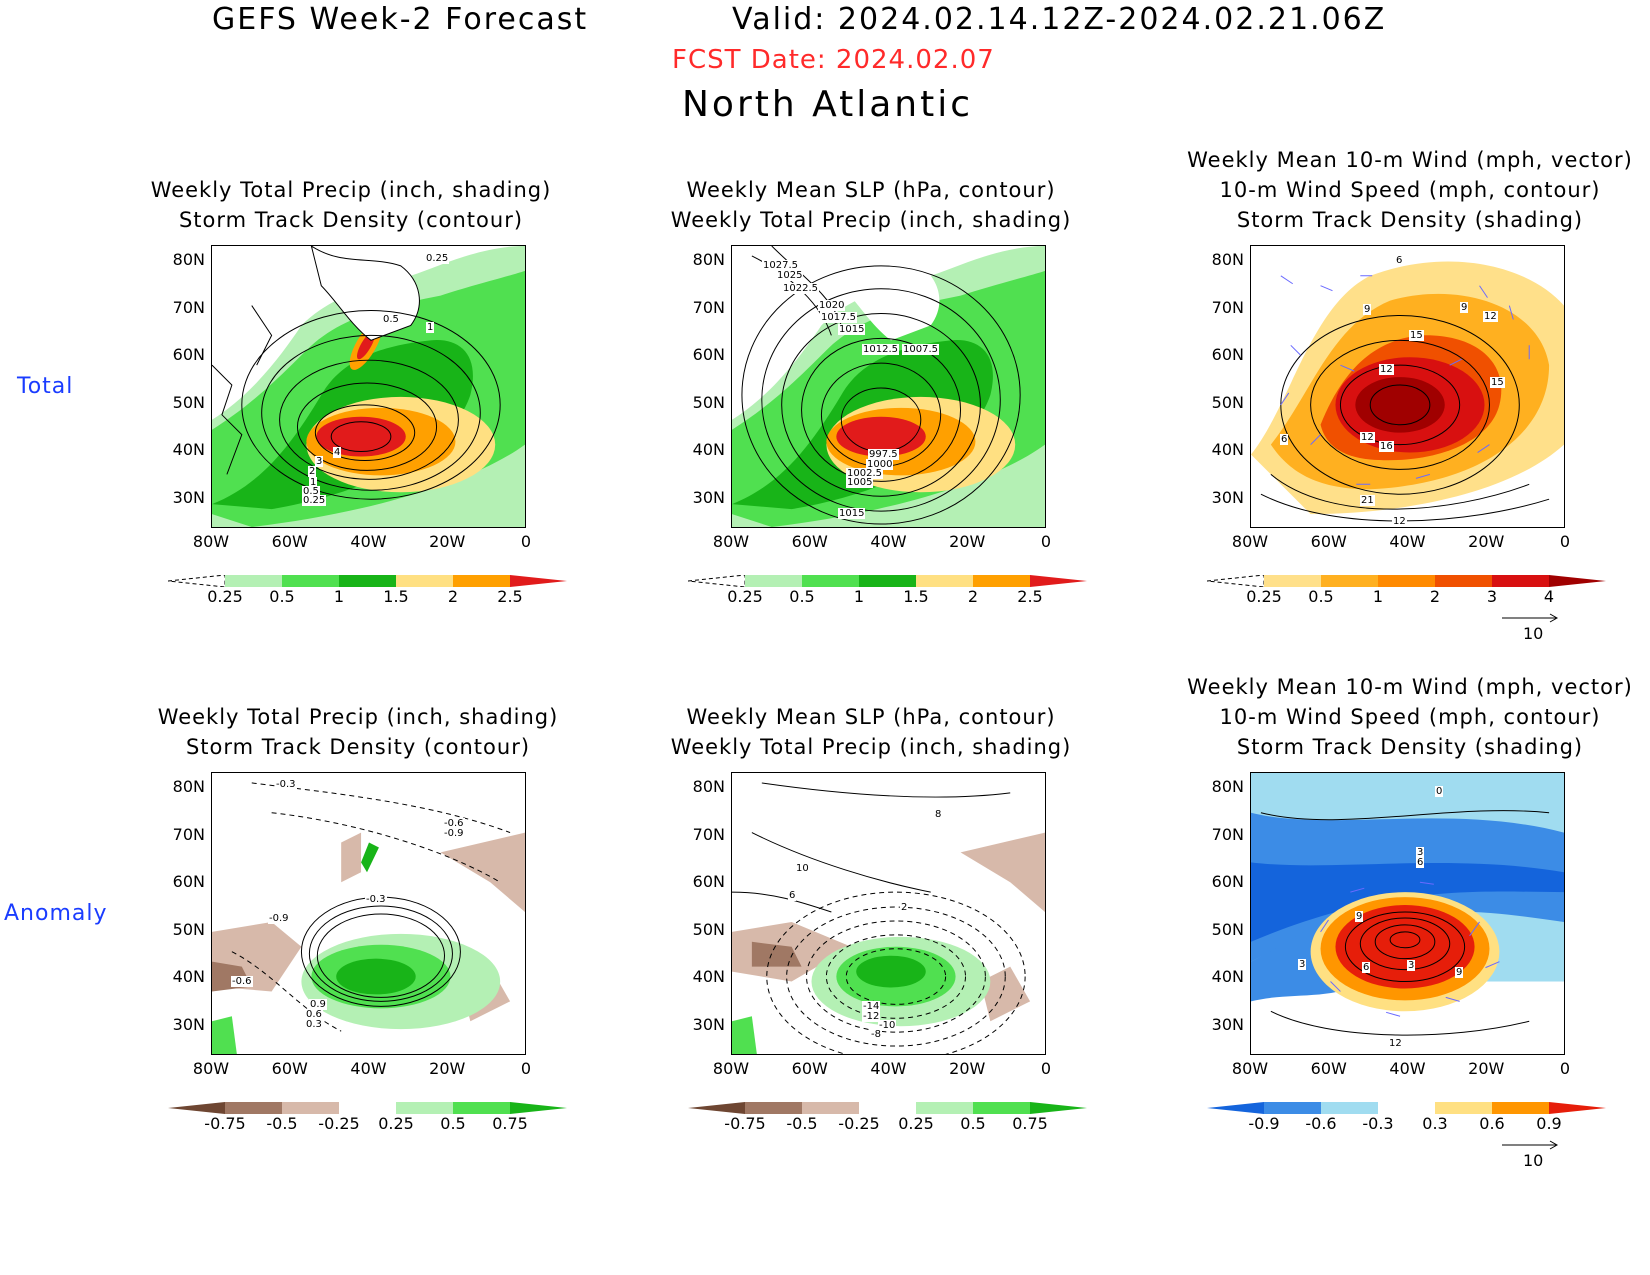 The image size is (1650, 1275). Describe the element at coordinates (1059, 19) in the screenshot. I see `valid-period: Valid: 2024.02.14.12Z-2024.02.21.06Z` at that location.